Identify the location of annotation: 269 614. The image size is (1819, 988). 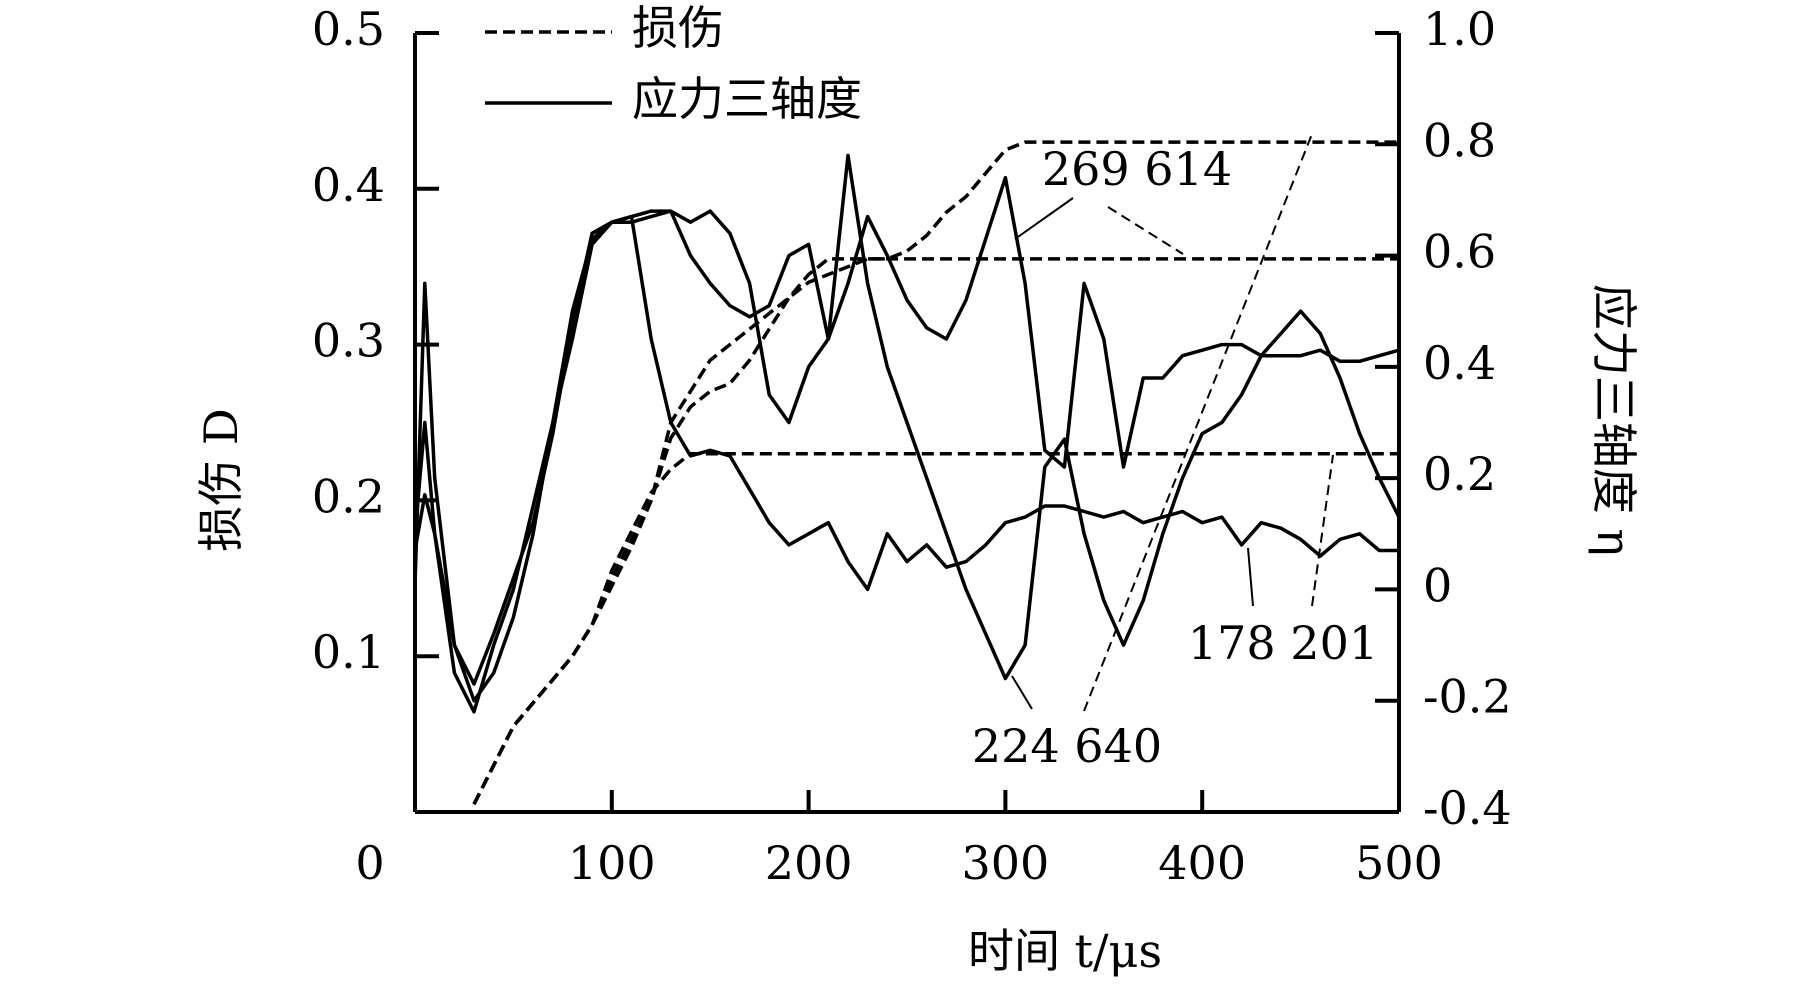
(1137, 169).